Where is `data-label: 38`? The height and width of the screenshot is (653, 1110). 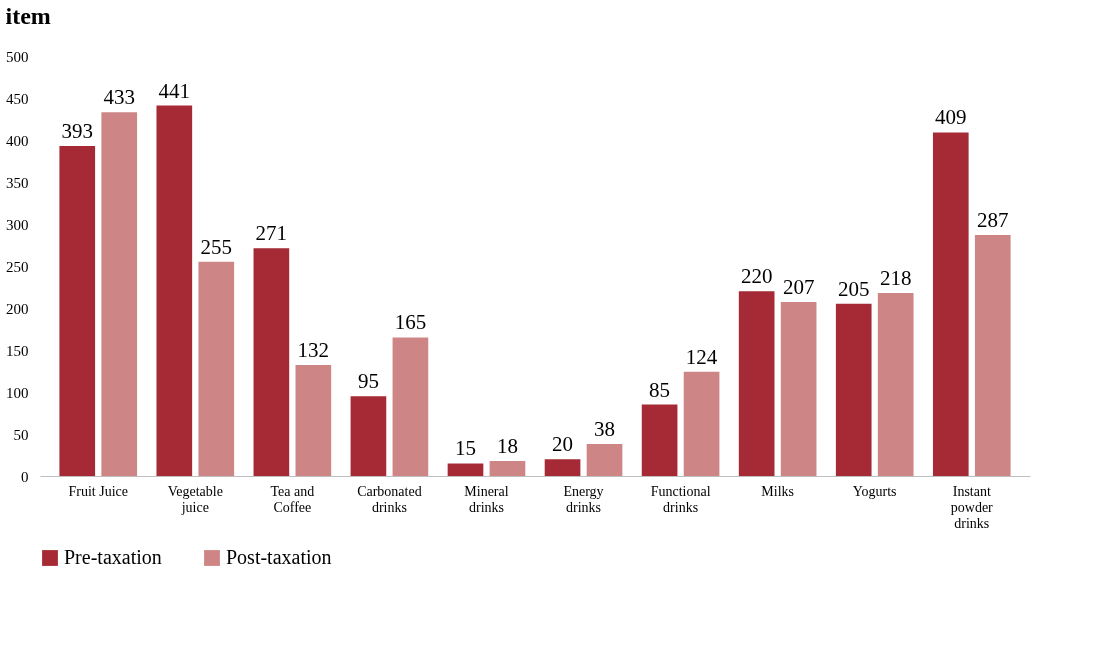
data-label: 38 is located at coordinates (605, 429).